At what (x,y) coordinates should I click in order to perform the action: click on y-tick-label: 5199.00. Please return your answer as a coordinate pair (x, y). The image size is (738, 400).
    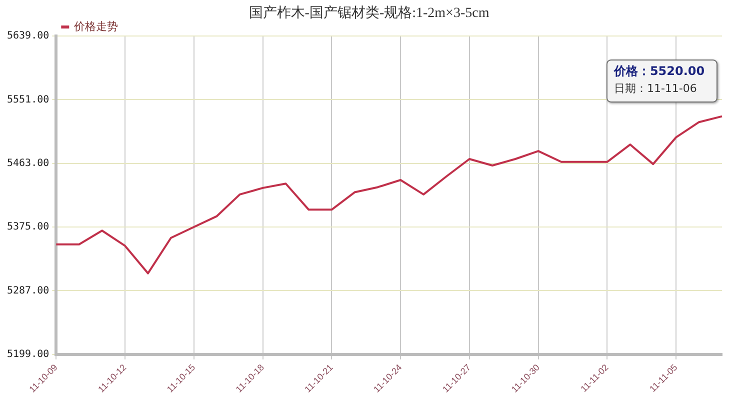
    Looking at the image, I should click on (28, 354).